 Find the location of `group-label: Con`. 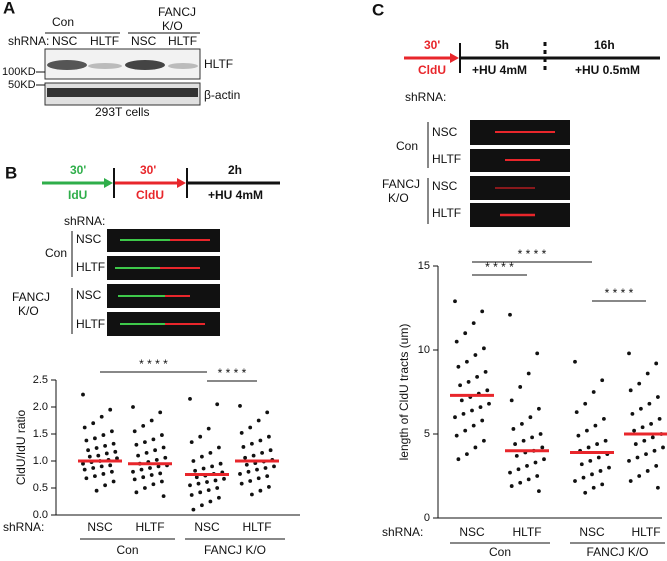

group-label: Con is located at coordinates (63, 22).